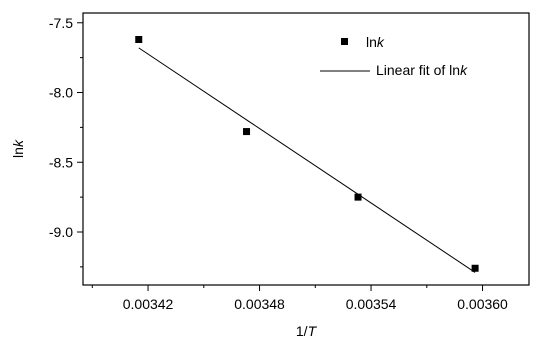 Image resolution: width=545 pixels, height=342 pixels. Describe the element at coordinates (375, 42) in the screenshot. I see `legend-label-lnk: lnk` at that location.